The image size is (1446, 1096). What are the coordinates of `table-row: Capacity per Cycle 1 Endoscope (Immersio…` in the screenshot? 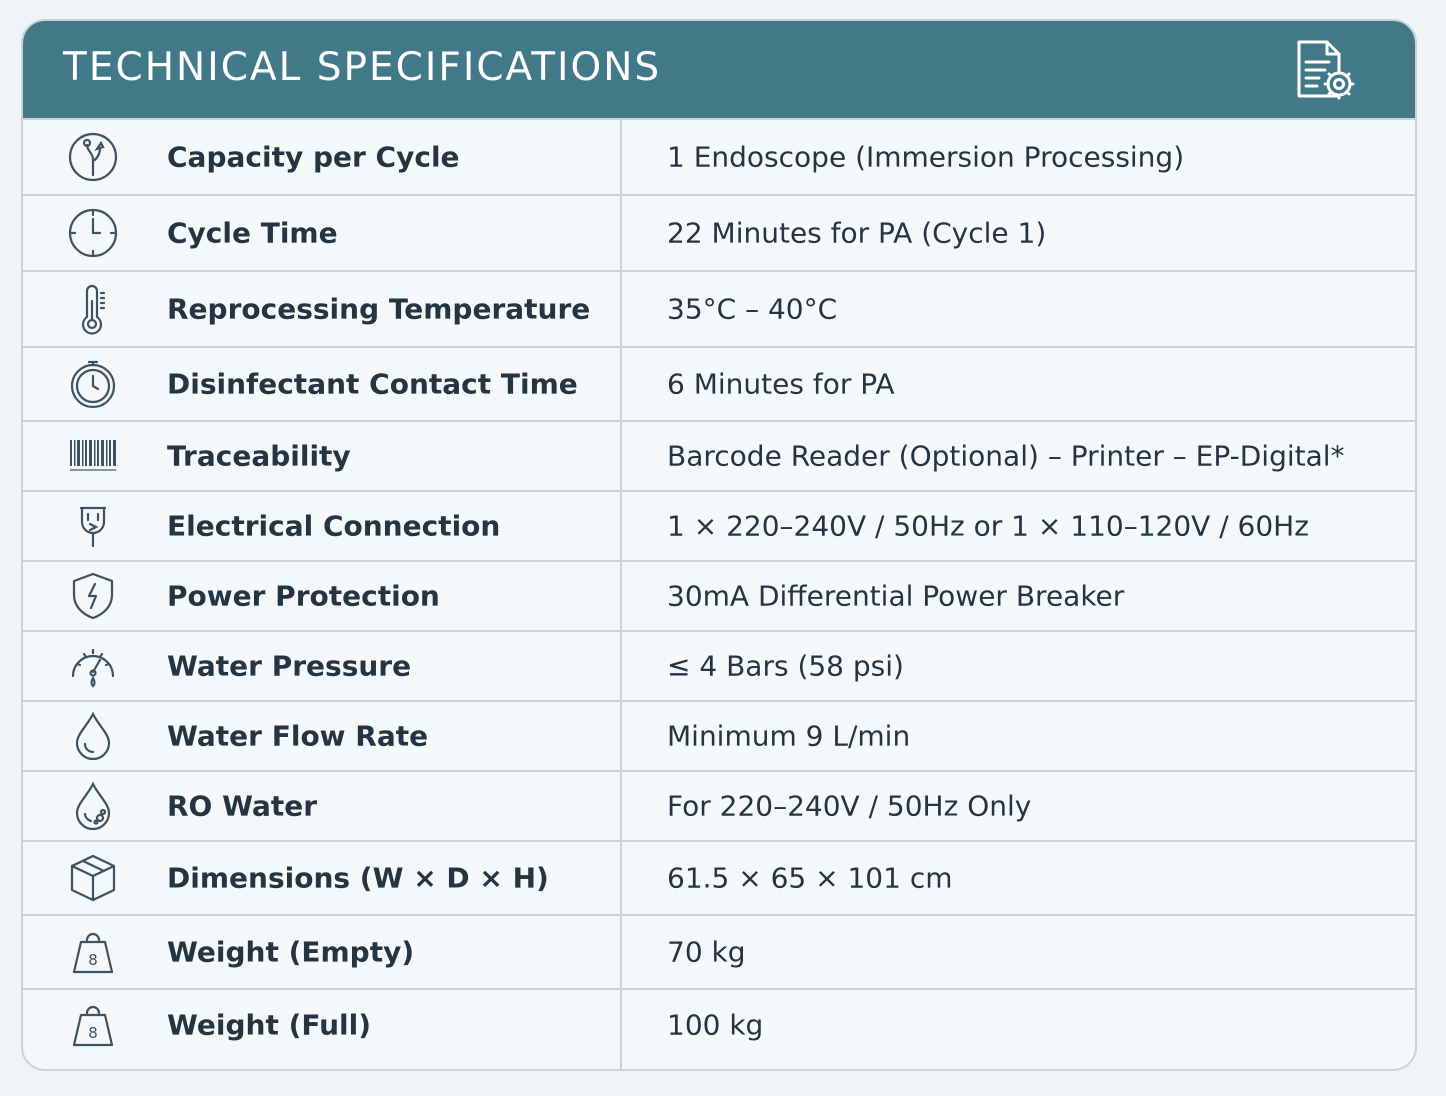 It's located at (719, 158).